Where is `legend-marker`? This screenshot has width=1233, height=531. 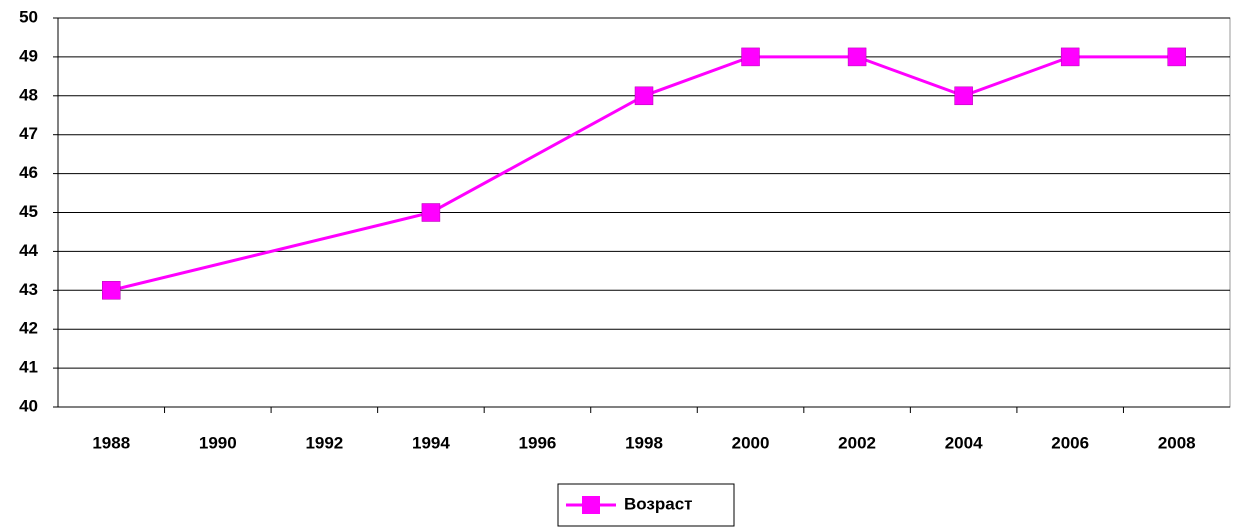
legend-marker is located at coordinates (591, 505).